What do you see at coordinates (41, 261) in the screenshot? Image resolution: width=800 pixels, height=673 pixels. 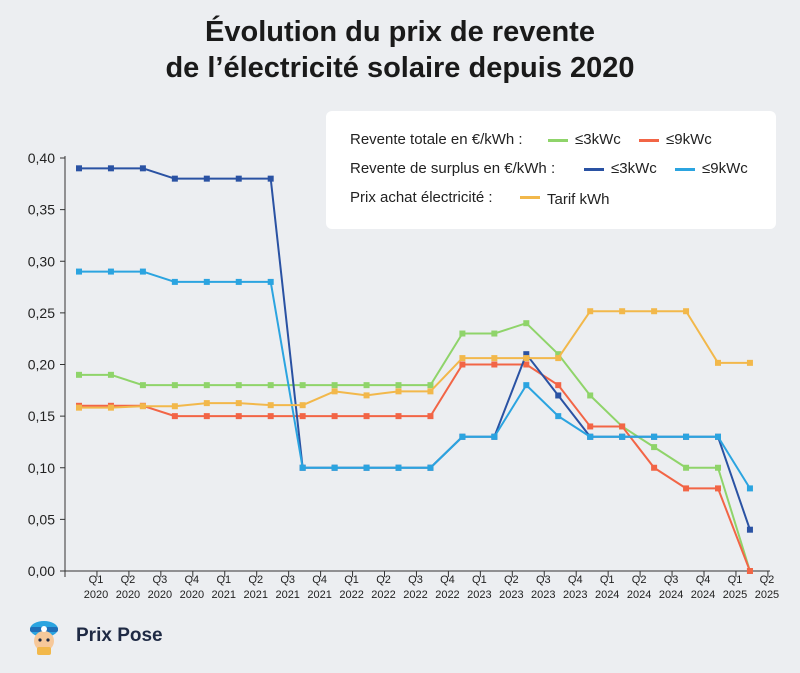 I see `y-tick-label: 0,30` at bounding box center [41, 261].